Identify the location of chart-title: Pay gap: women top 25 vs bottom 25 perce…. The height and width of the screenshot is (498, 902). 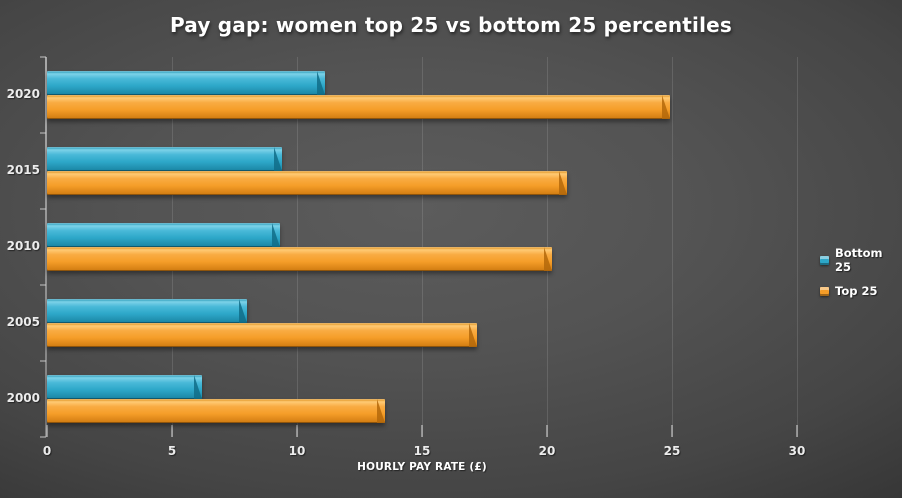
(451, 25).